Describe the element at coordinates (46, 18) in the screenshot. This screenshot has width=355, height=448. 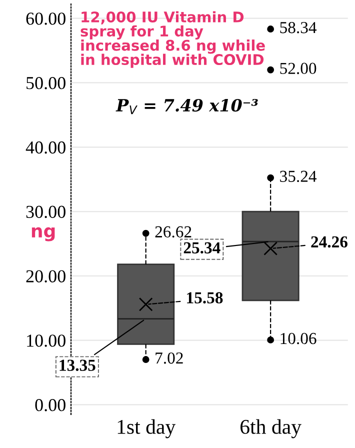
I see `y-tick-label: 60.00` at that location.